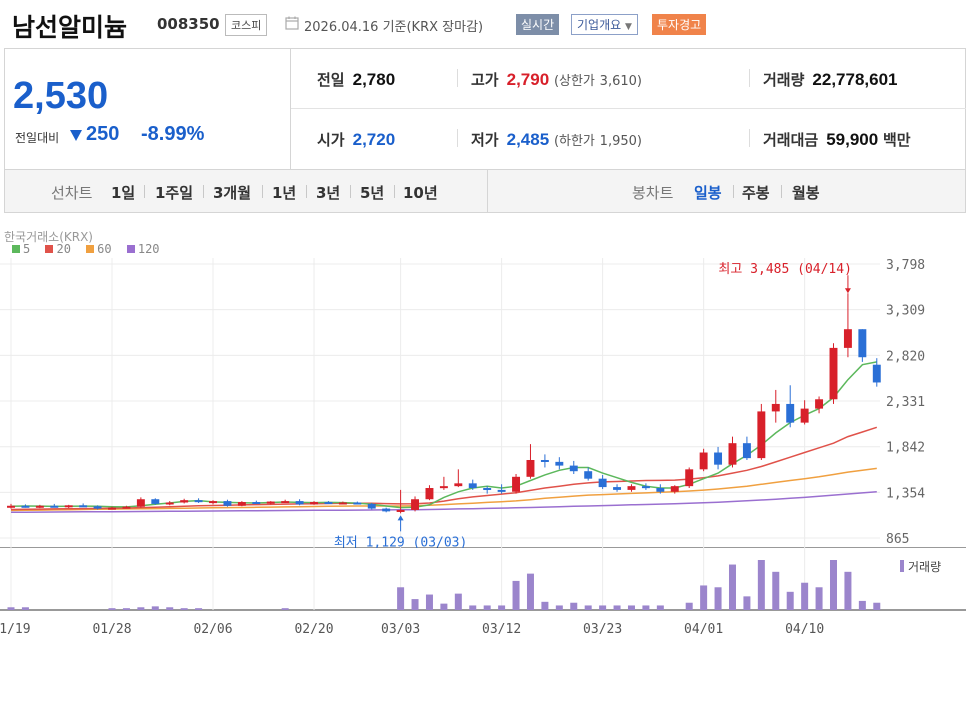 This screenshot has height=715, width=966. What do you see at coordinates (653, 193) in the screenshot?
I see `candle-chart-label: 봉차트` at bounding box center [653, 193].